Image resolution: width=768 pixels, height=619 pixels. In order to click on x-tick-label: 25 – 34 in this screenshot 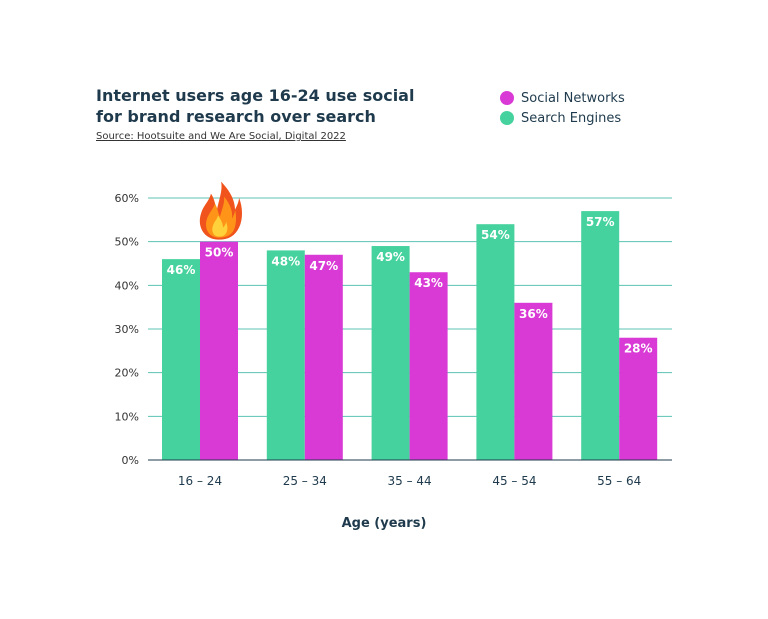, I will do `click(305, 481)`.